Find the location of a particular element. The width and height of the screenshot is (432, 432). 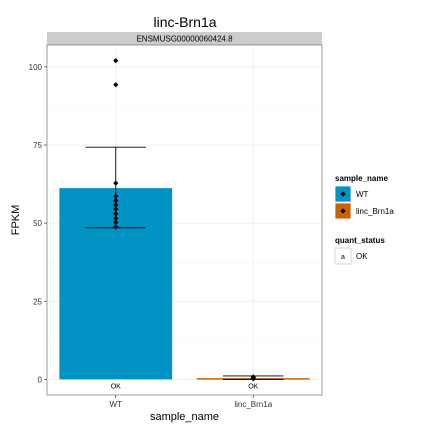

y-tick-label: 0 is located at coordinates (40, 379).